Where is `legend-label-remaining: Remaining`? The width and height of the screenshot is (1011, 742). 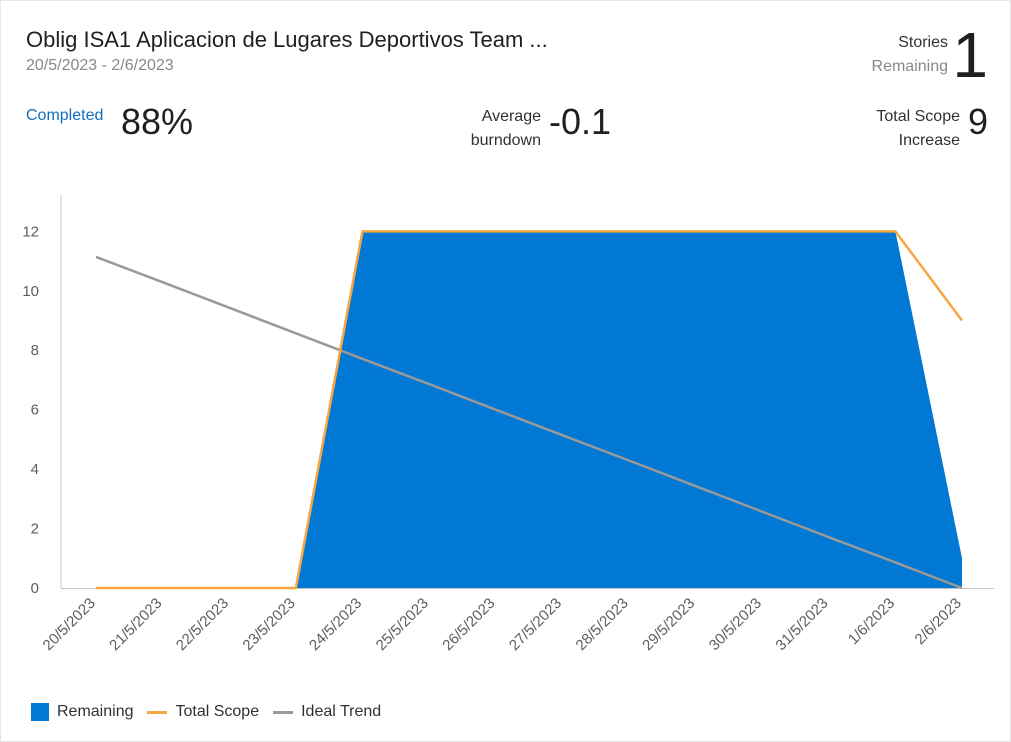 legend-label-remaining: Remaining is located at coordinates (95, 711).